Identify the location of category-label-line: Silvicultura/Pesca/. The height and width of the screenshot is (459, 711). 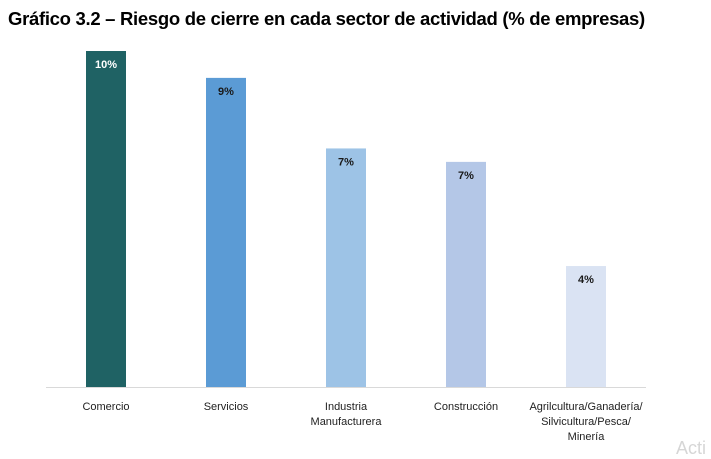
(586, 422).